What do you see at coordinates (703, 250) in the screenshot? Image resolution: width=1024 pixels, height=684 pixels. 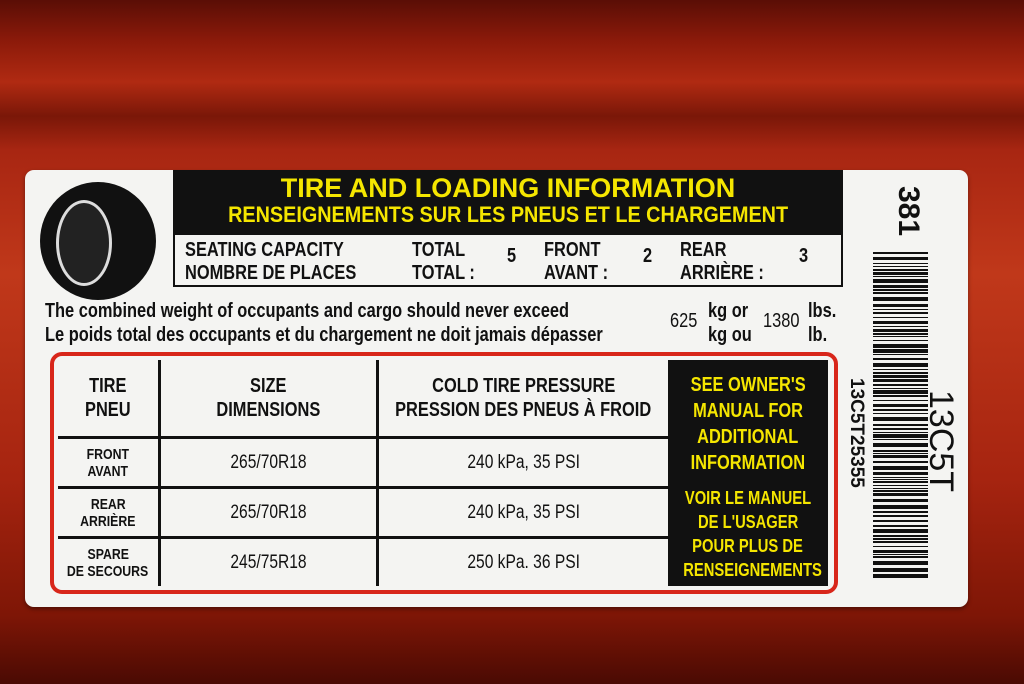 I see `rear-label: REAR` at bounding box center [703, 250].